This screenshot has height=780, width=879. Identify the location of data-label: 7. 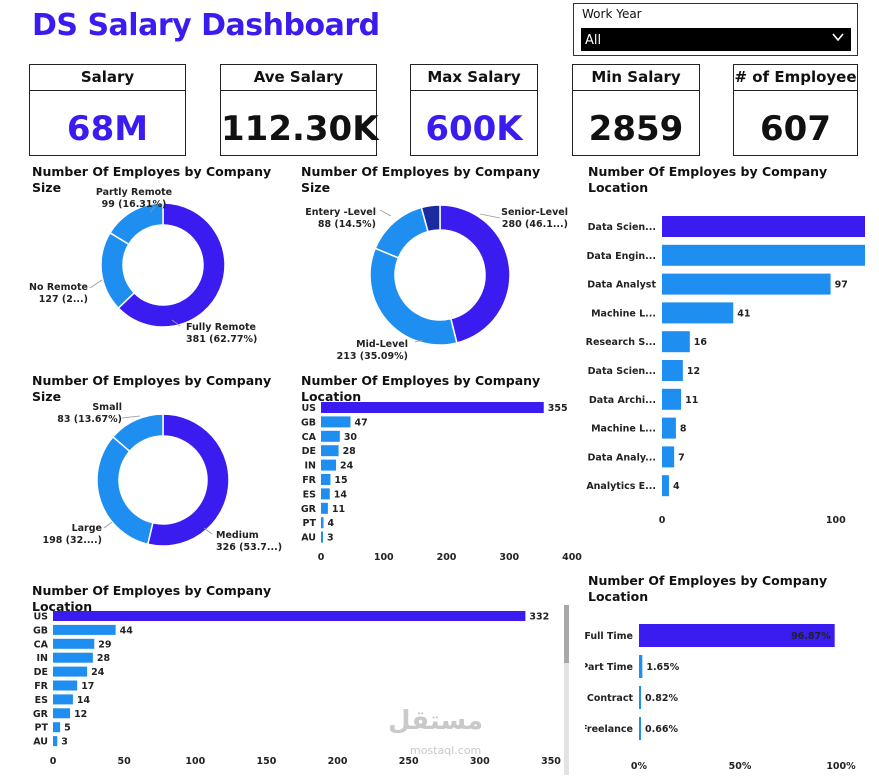
(681, 457).